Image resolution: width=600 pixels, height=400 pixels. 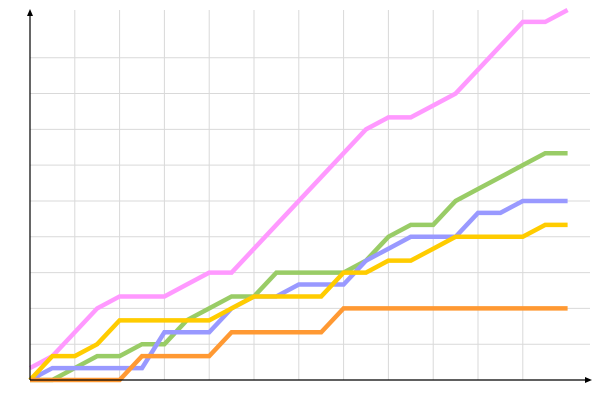 What do you see at coordinates (588, 380) in the screenshot?
I see `x-axis-arrow-icon` at bounding box center [588, 380].